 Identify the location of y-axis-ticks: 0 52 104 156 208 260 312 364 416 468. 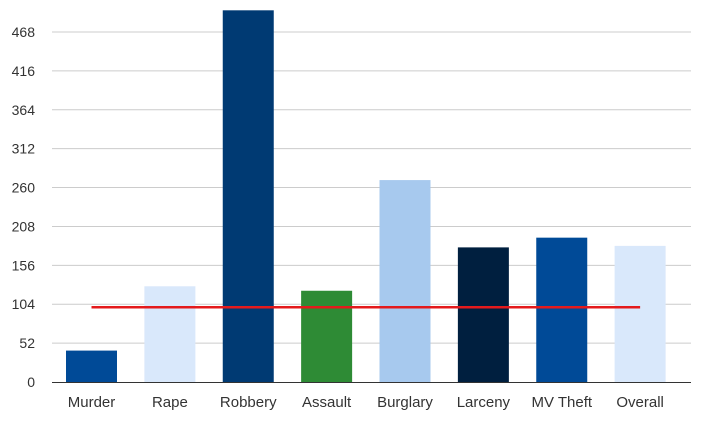
(24, 207).